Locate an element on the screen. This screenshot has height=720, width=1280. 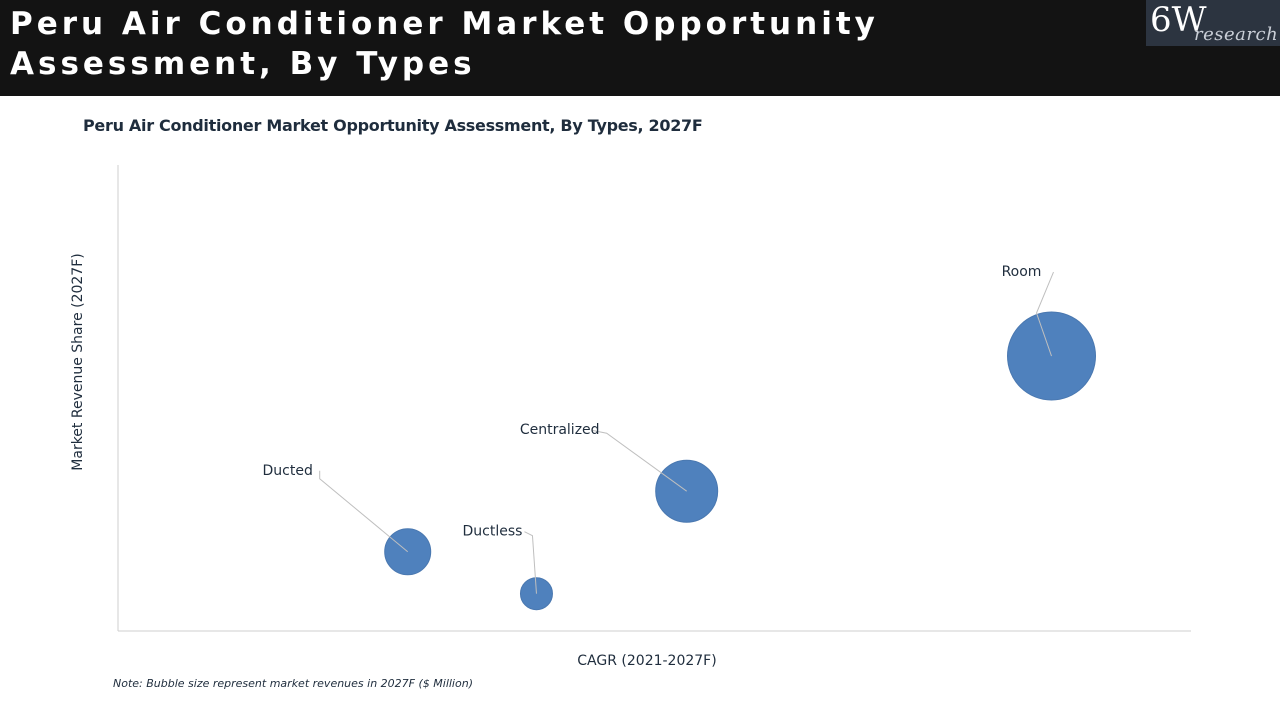
y-axis-label: Market Revenue Share (2027F) is located at coordinates (78, 361).